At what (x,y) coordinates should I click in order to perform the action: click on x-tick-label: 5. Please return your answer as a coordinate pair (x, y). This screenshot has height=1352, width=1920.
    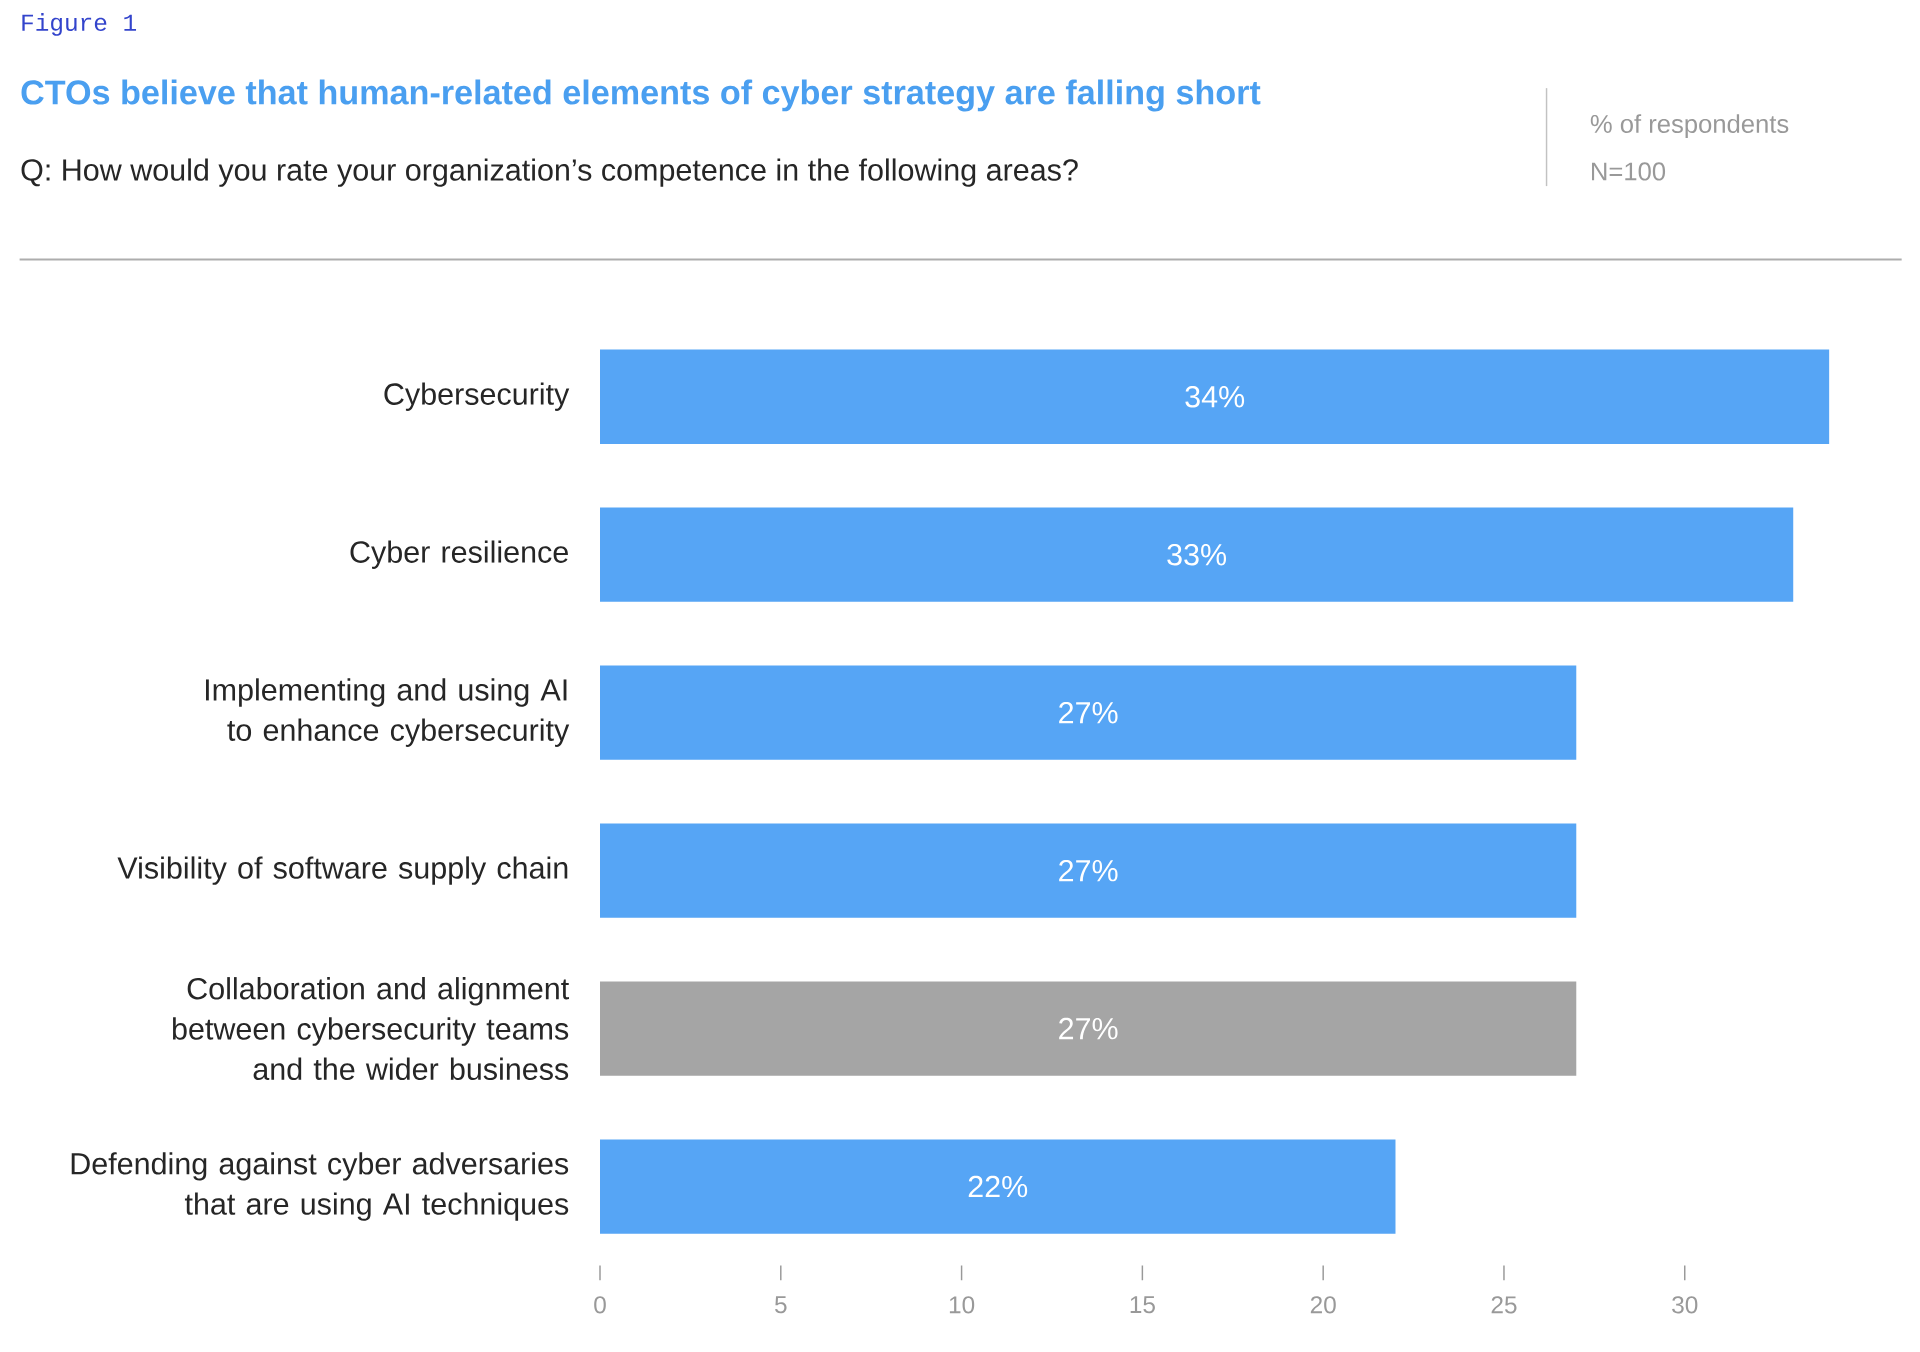
    Looking at the image, I should click on (781, 1305).